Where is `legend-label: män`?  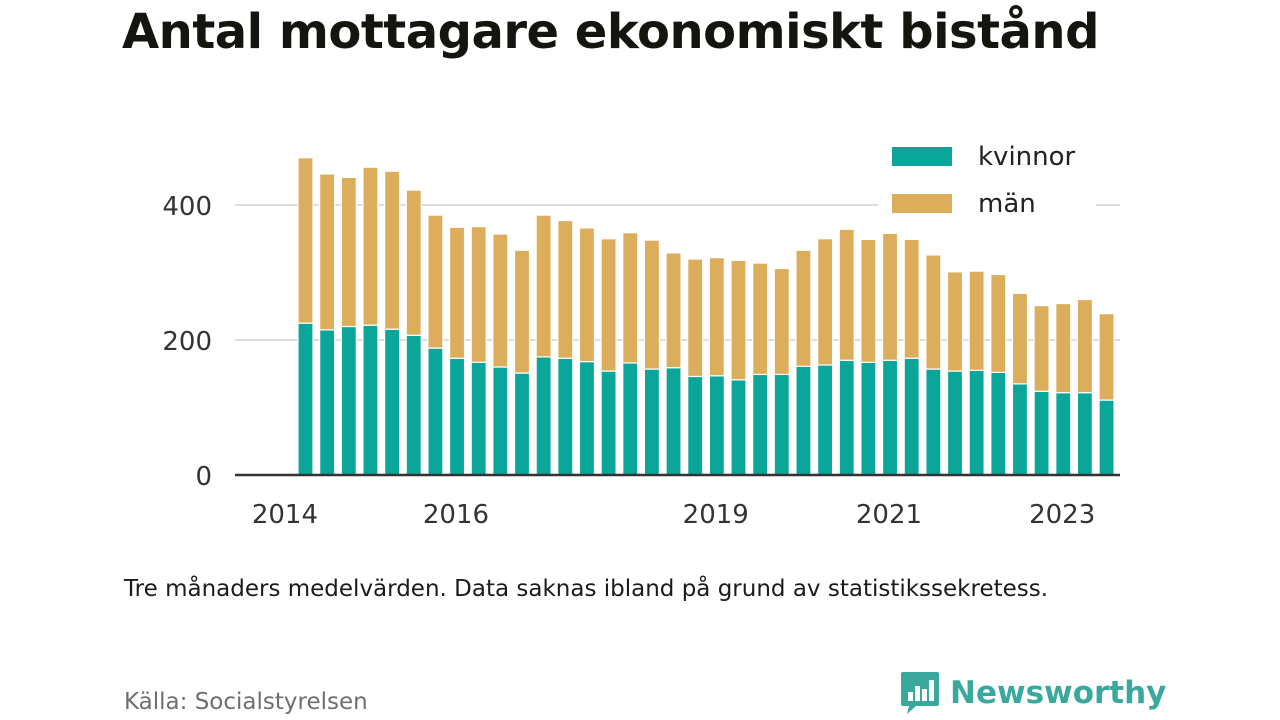
legend-label: män is located at coordinates (1007, 204).